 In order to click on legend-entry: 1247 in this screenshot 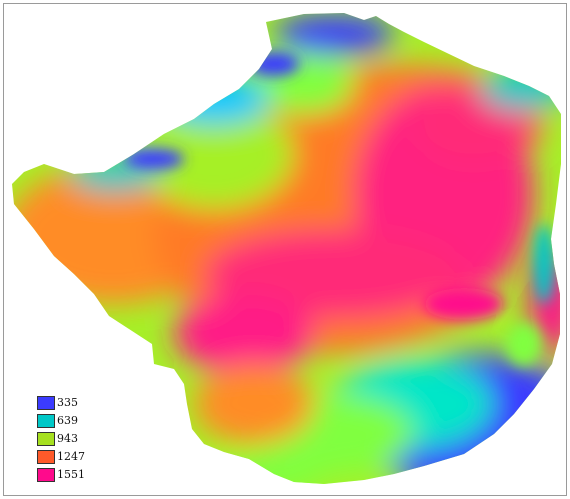, I will do `click(61, 457)`.